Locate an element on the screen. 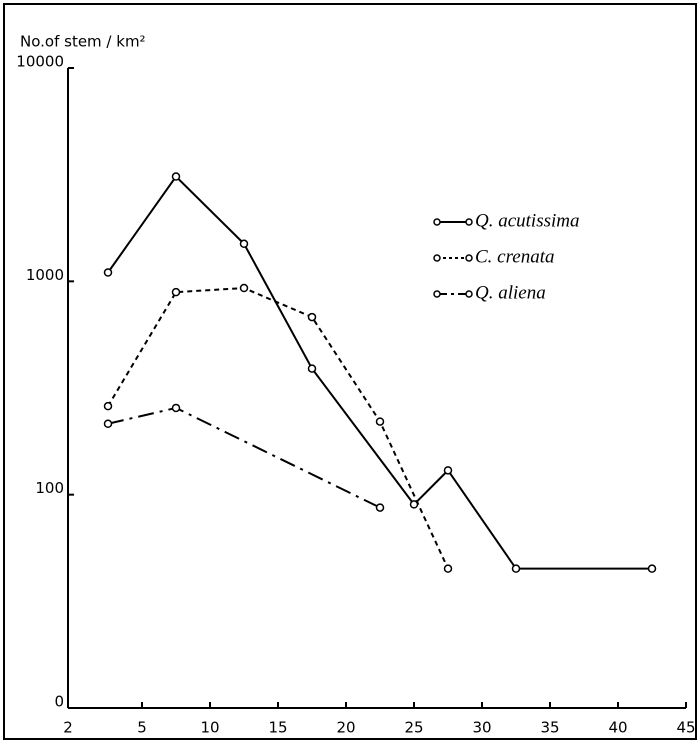  x-tick-label: 45 is located at coordinates (685, 728).